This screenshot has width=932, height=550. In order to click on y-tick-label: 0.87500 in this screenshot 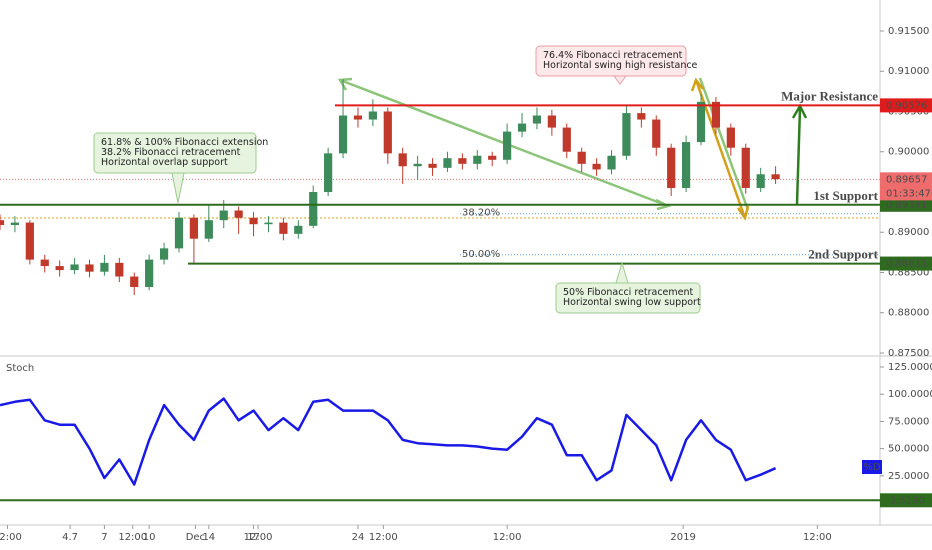, I will do `click(908, 353)`.